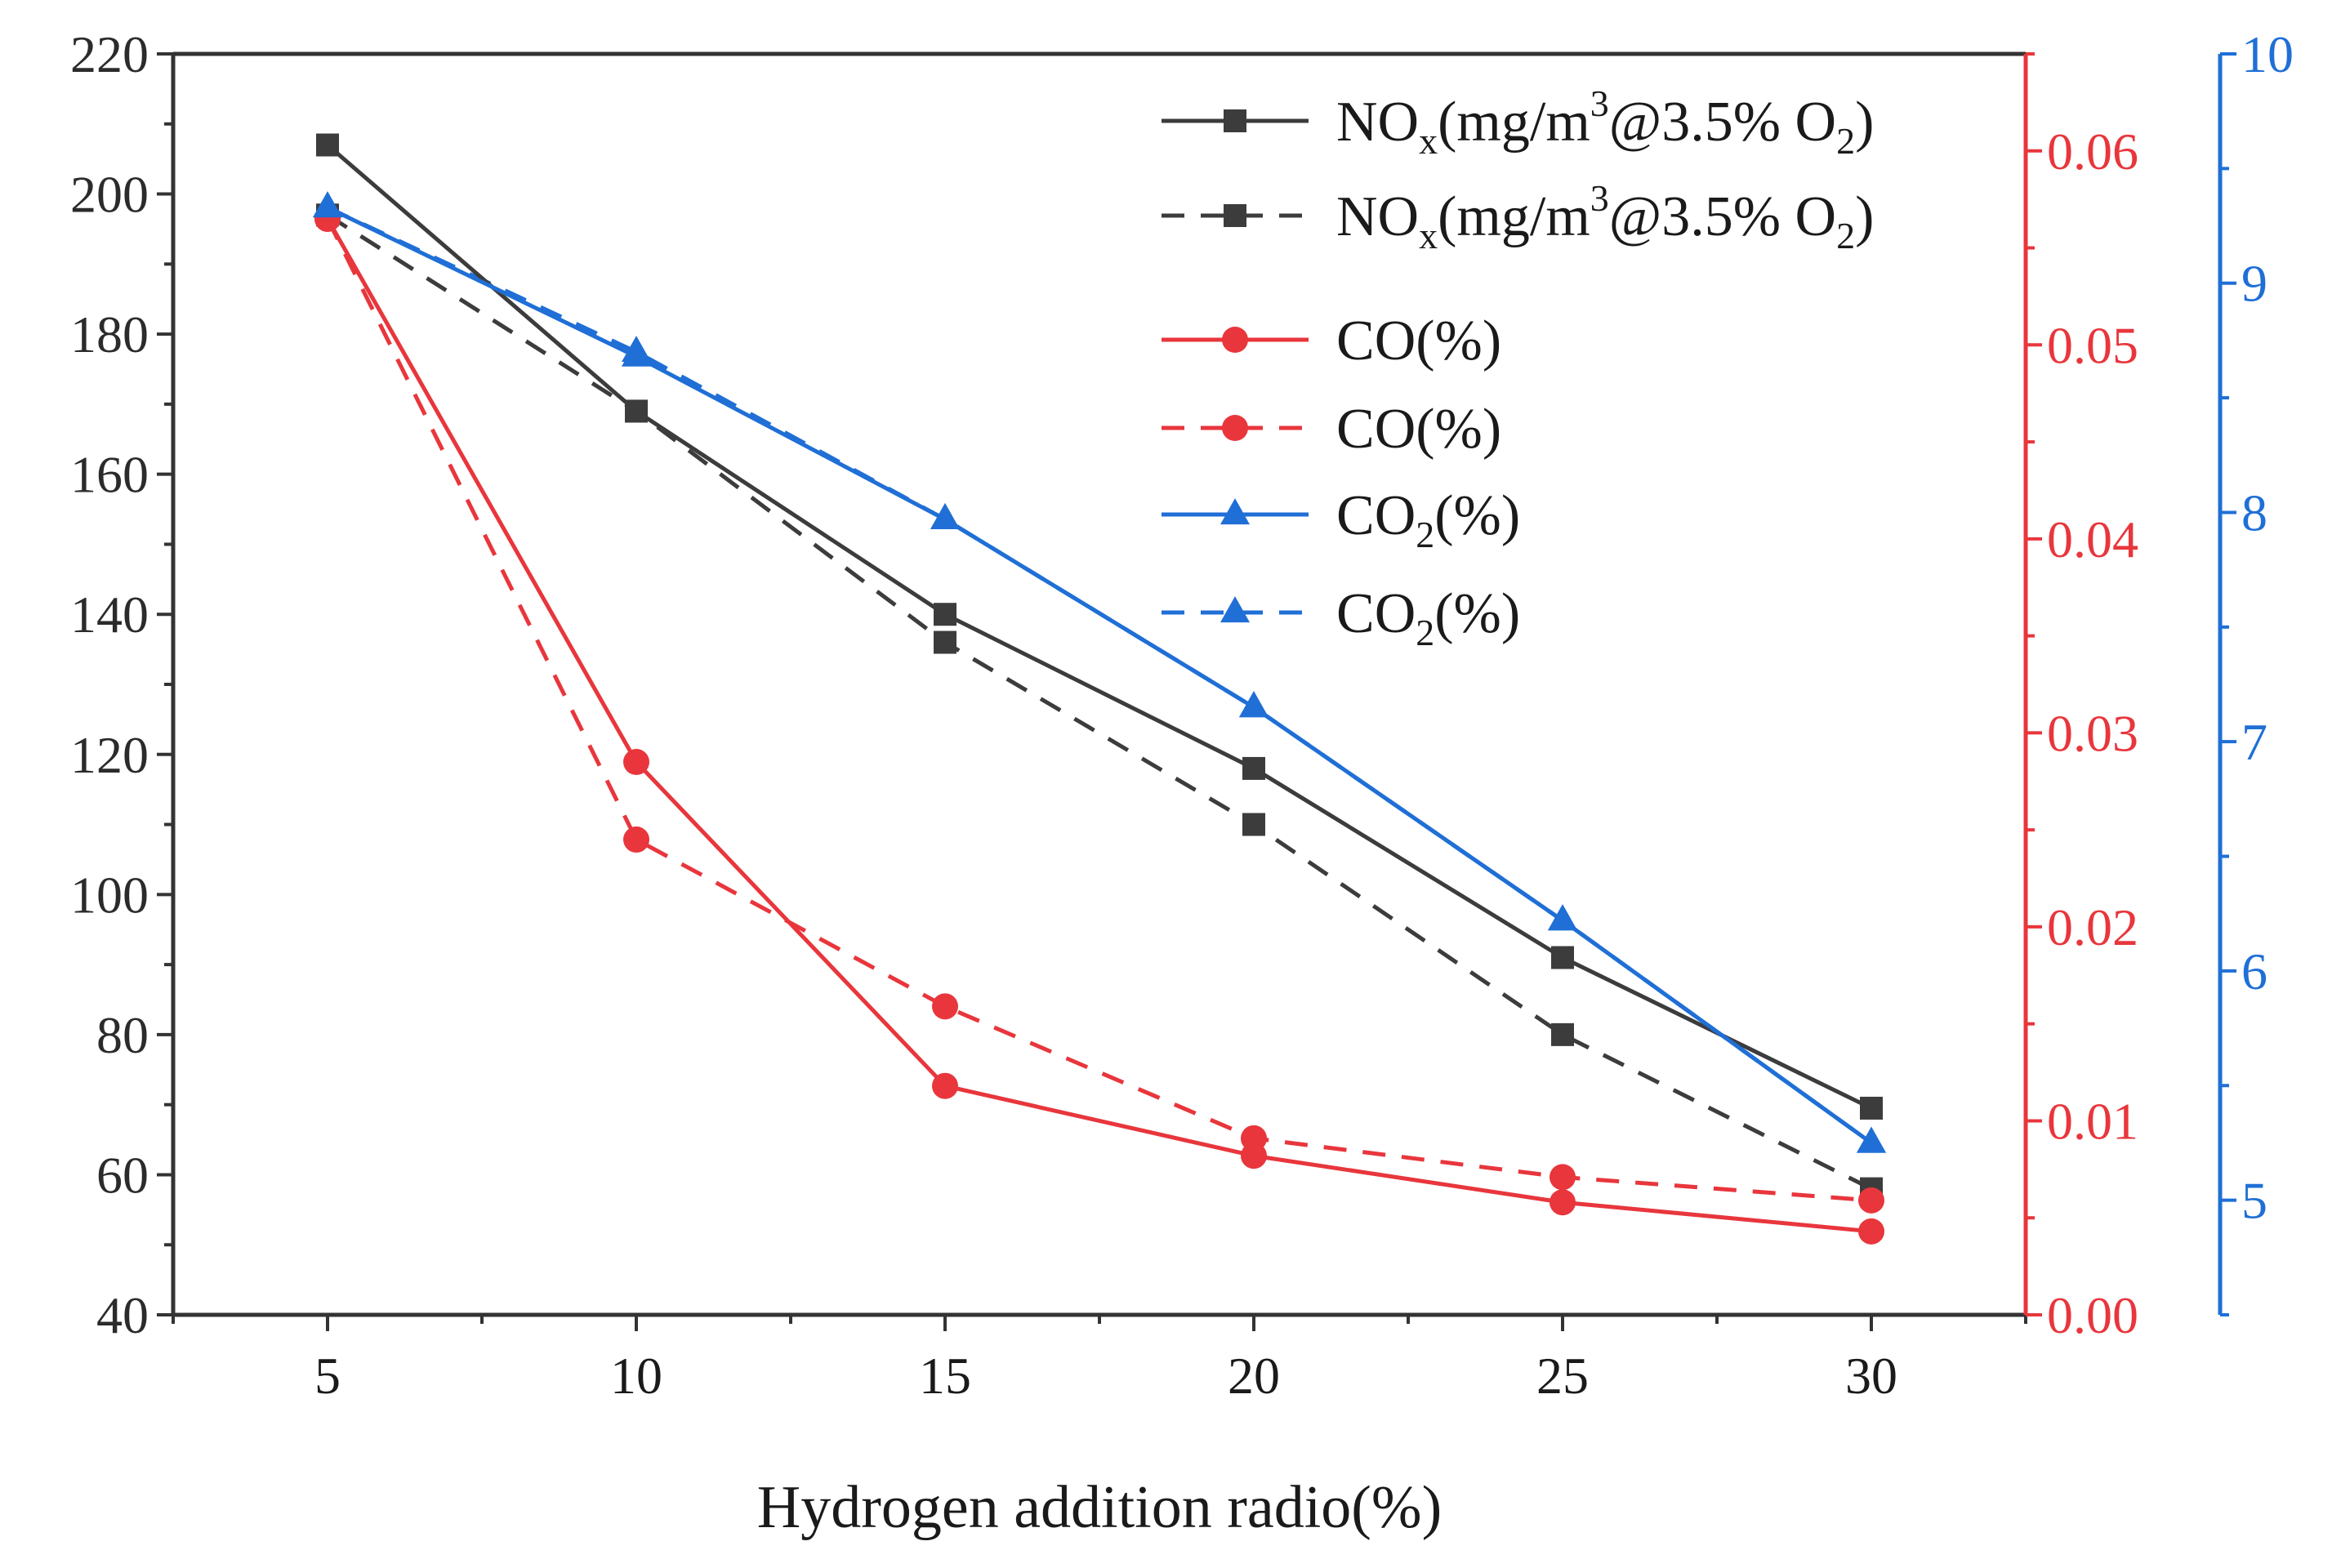  Describe the element at coordinates (109, 195) in the screenshot. I see `left-tick-label: 200` at that location.